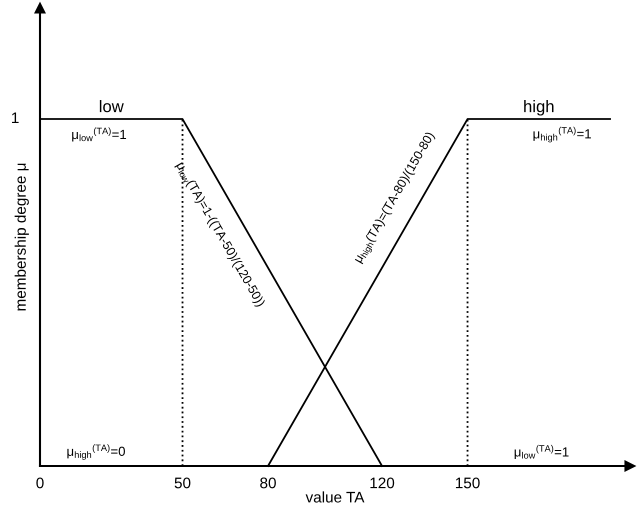  Describe the element at coordinates (21, 237) in the screenshot. I see `y-axis-title: membership degree μ` at that location.